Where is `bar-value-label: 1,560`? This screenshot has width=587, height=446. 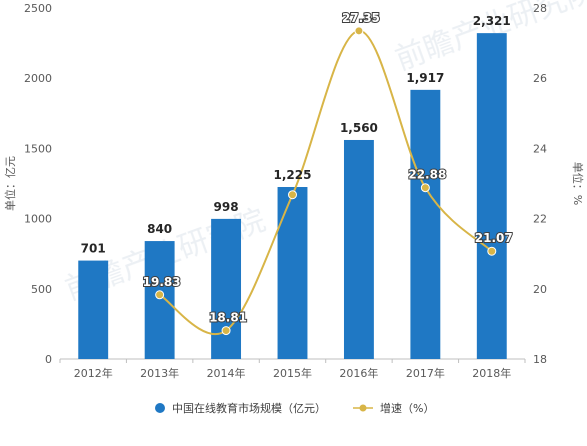
bar-value-label: 1,560 is located at coordinates (359, 128).